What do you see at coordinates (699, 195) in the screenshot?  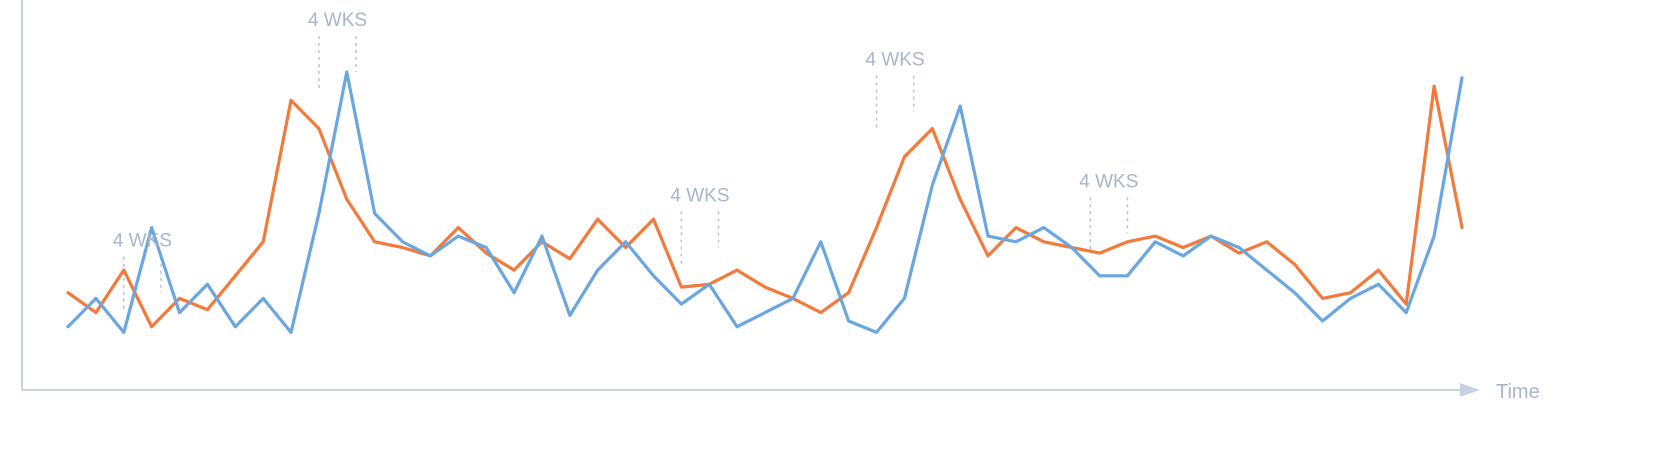 I see `annotation-label-3: 4 WKS` at bounding box center [699, 195].